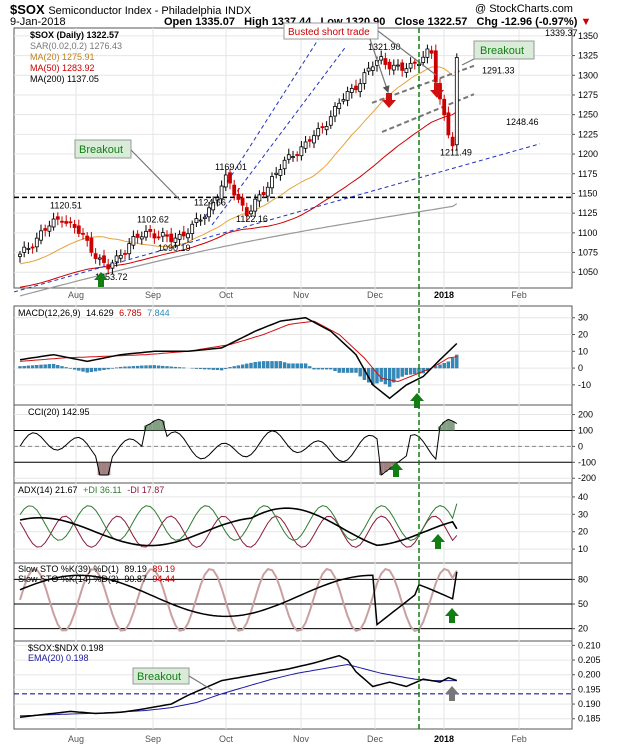 The width and height of the screenshot is (620, 750). What do you see at coordinates (252, 219) in the screenshot?
I see `price-label: 1122.16` at bounding box center [252, 219].